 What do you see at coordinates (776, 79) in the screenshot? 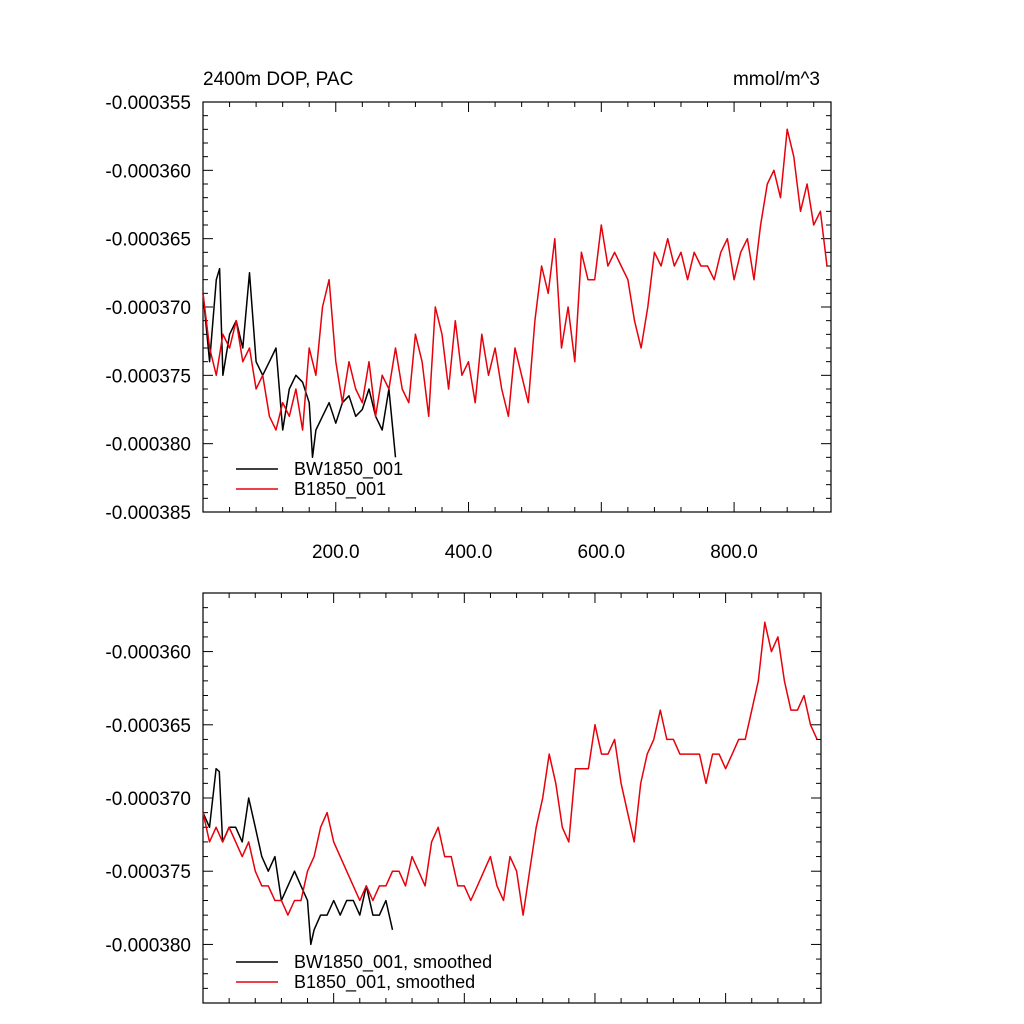
I see `panel-title-right: mmol/m^3` at bounding box center [776, 79].